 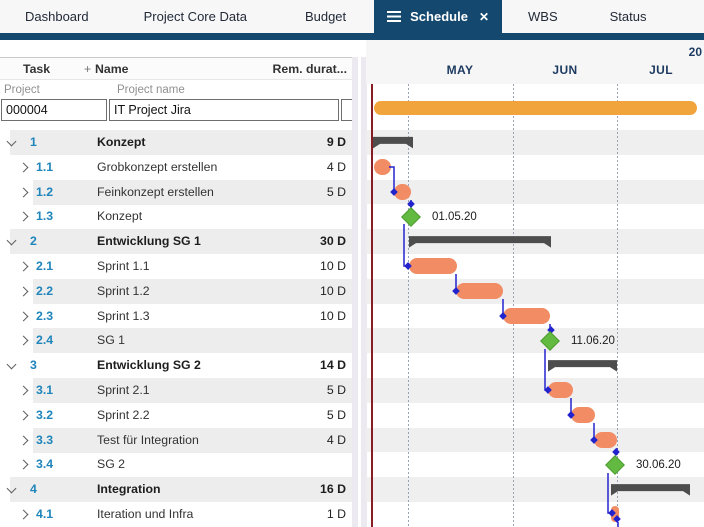 What do you see at coordinates (372, 305) in the screenshot?
I see `today-line` at bounding box center [372, 305].